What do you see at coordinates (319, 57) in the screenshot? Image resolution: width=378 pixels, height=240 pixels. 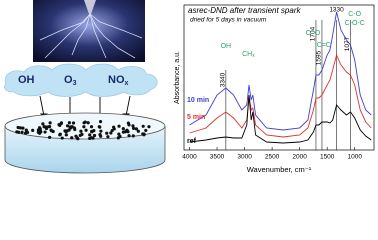 I see `peak-label: 1595` at bounding box center [319, 57].